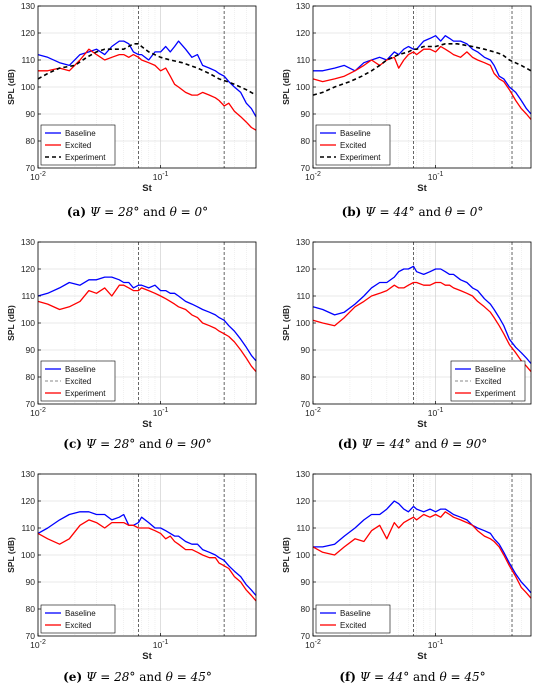 The width and height of the screenshot is (550, 698). What do you see at coordinates (188, 677) in the screenshot?
I see `caption-theta: θ = 45°` at bounding box center [188, 677].